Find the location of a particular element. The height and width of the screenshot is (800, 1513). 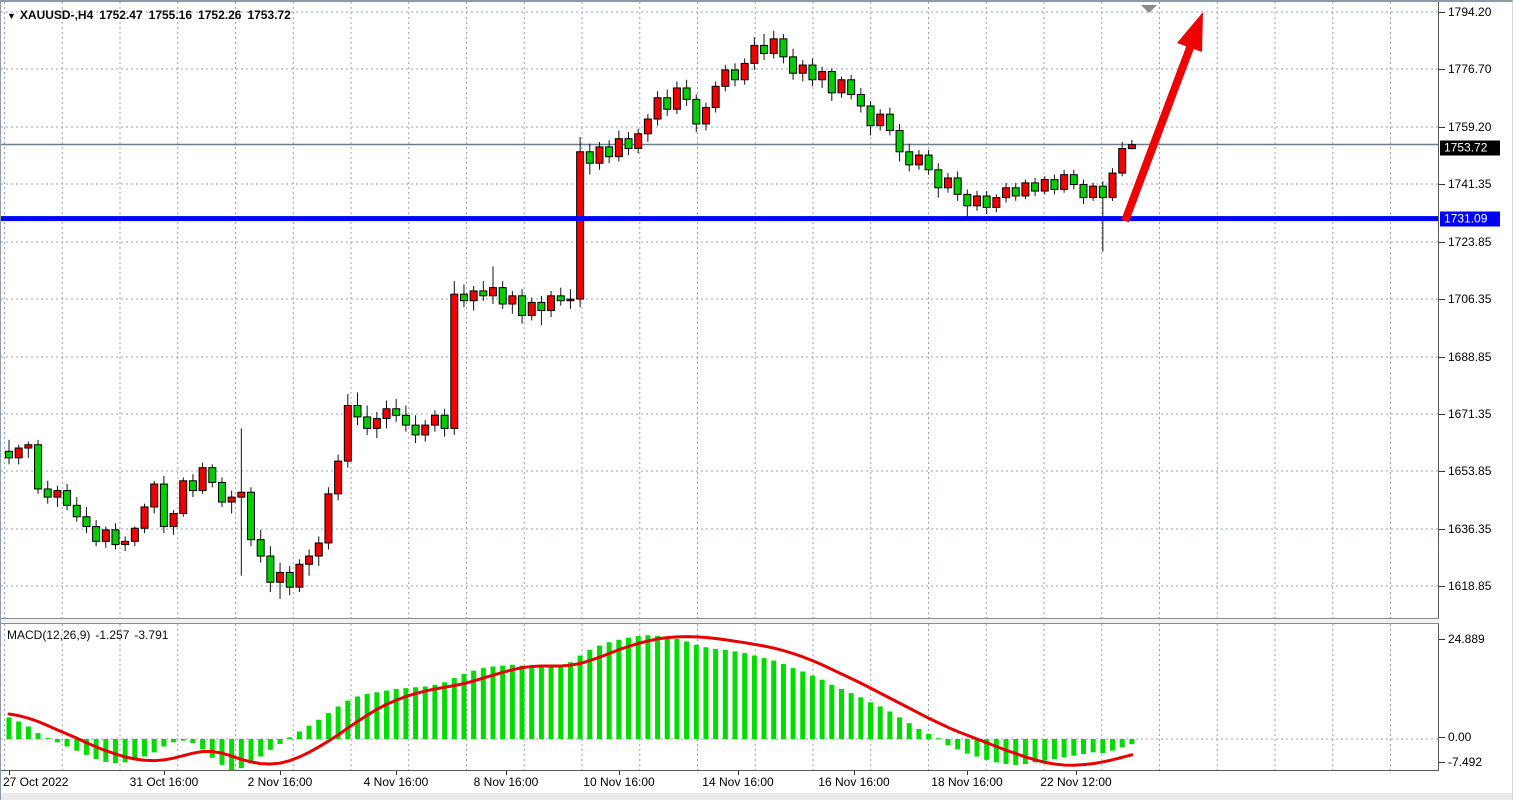

price-axis-label: 1776.70 is located at coordinates (1470, 69).